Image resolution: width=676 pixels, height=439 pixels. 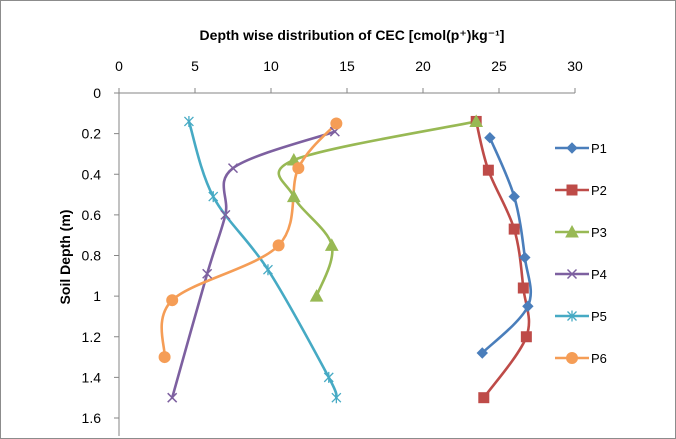 I want to click on x-tick-label: 20, so click(x=423, y=66).